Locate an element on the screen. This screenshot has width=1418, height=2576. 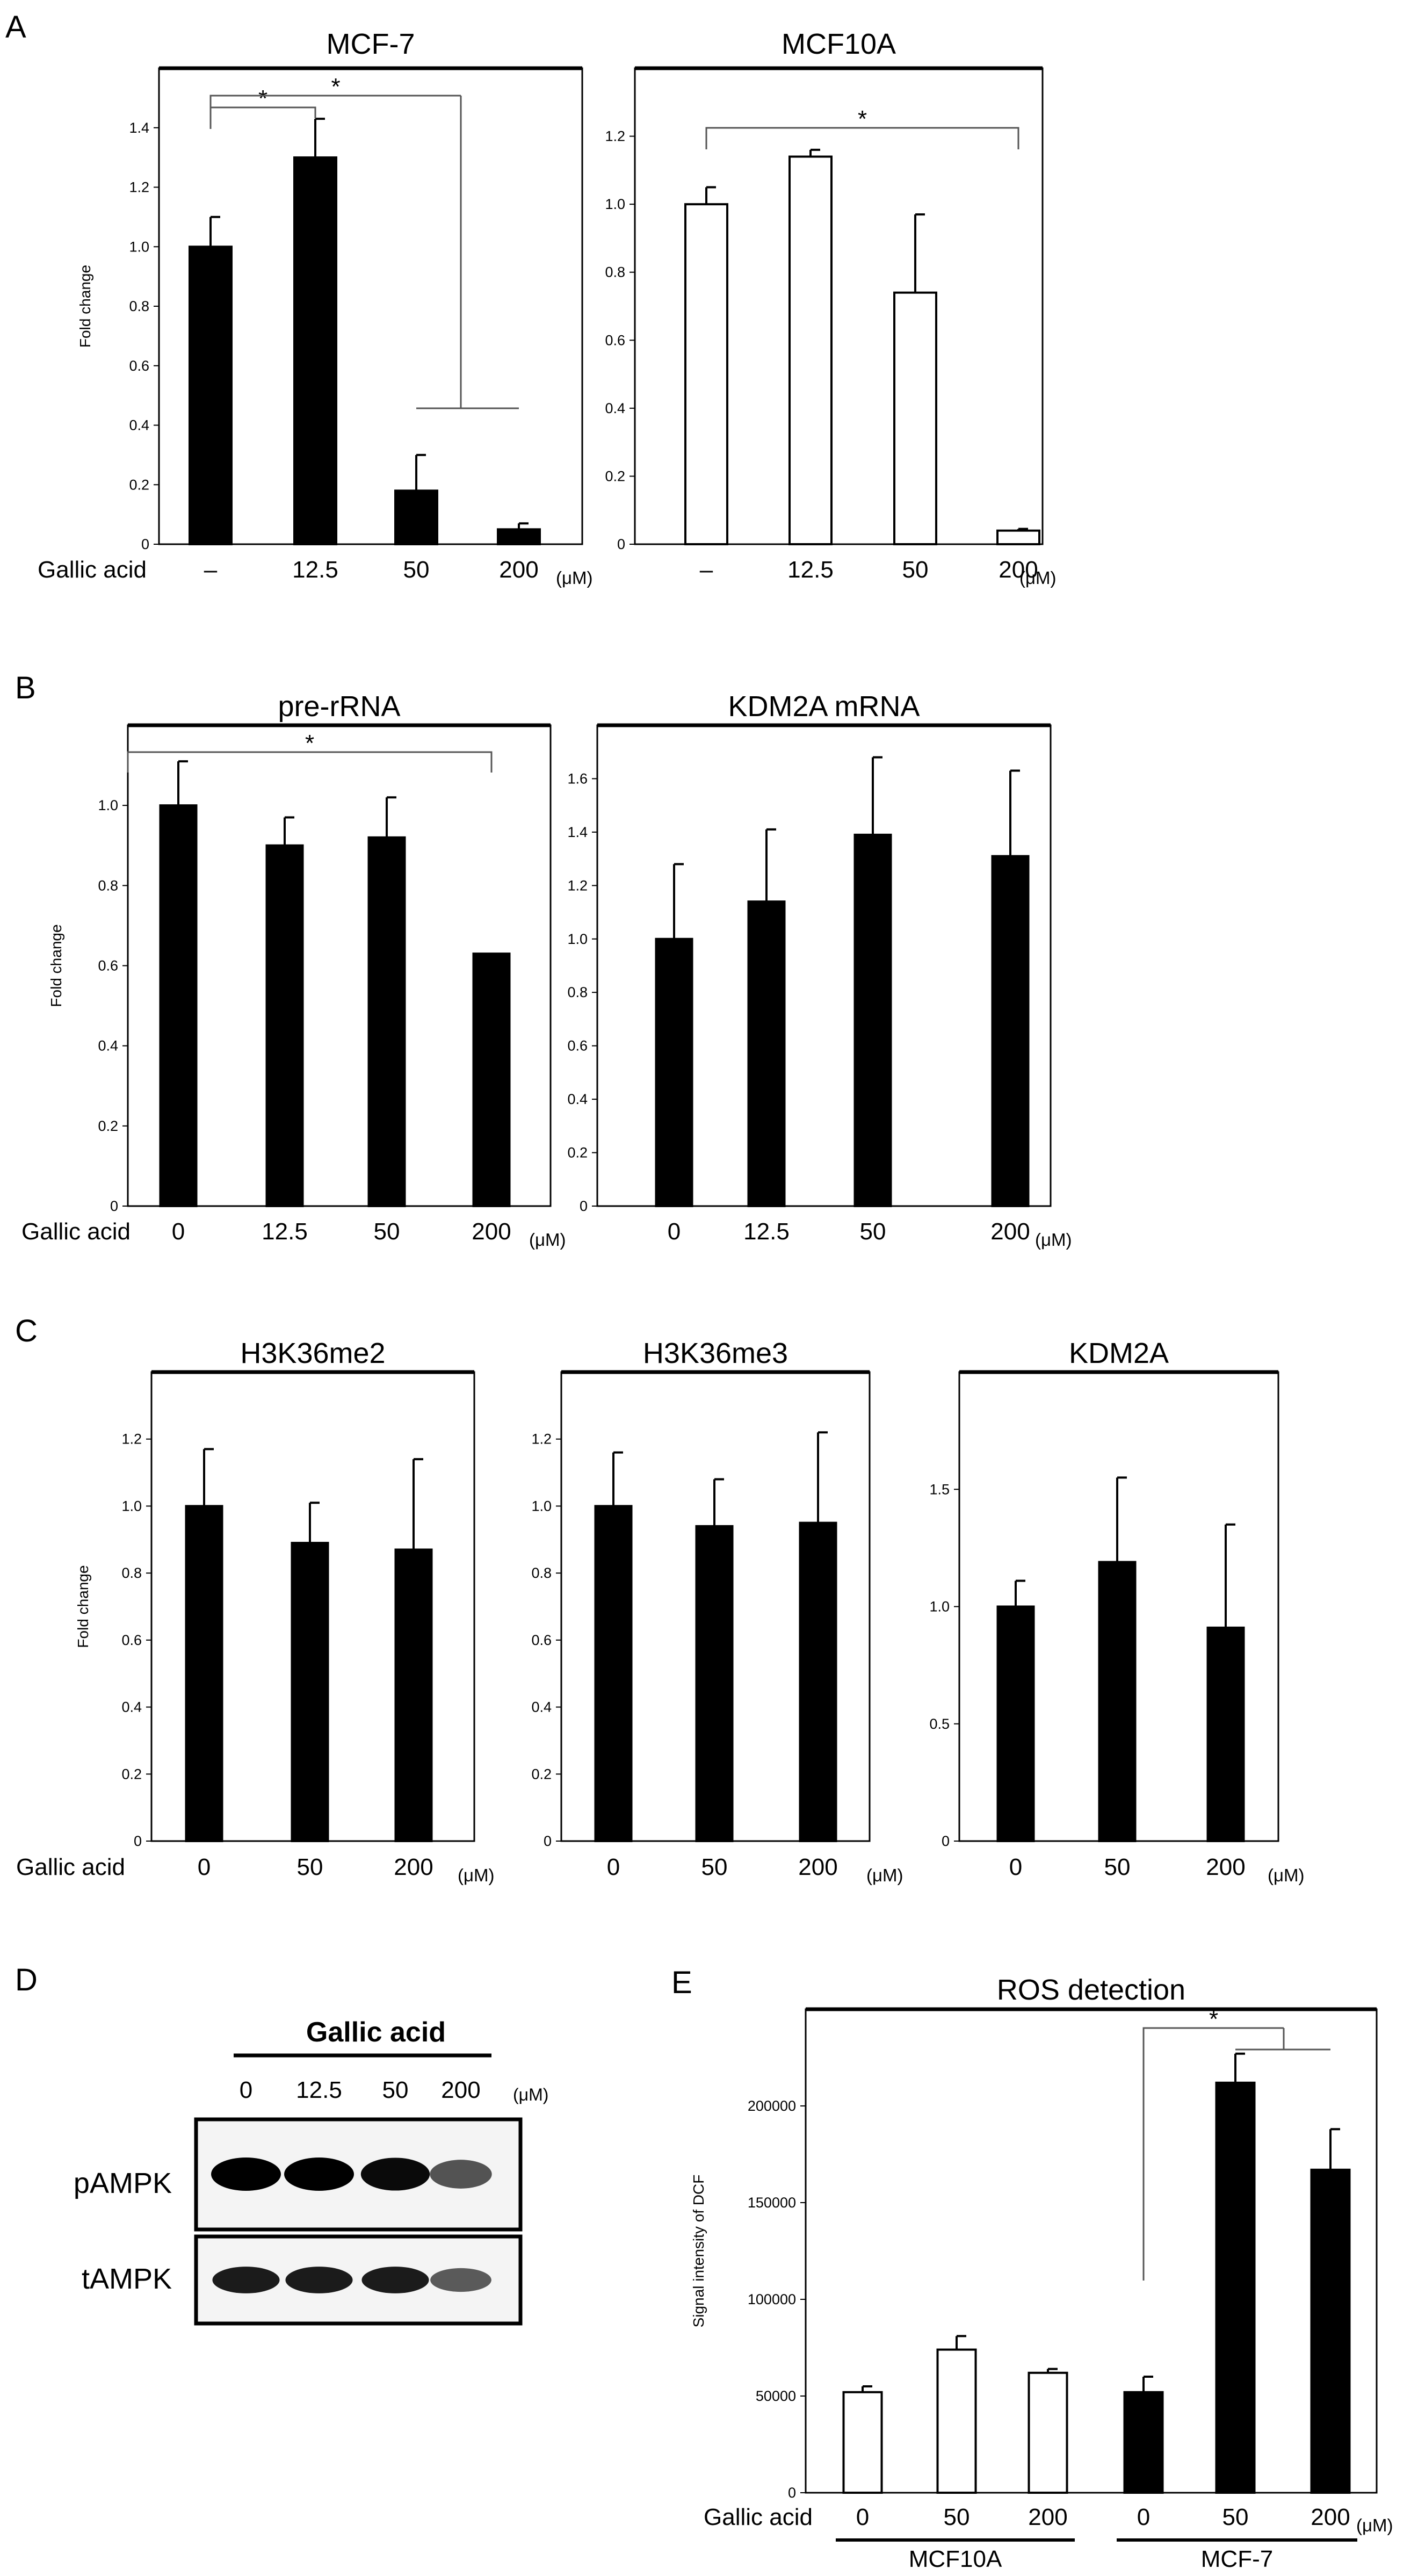
chart-kdm2a-protein: KDM2A 0 0.5 1.0 1.5 0 50 200 (μM) is located at coordinates (1116, 1611).